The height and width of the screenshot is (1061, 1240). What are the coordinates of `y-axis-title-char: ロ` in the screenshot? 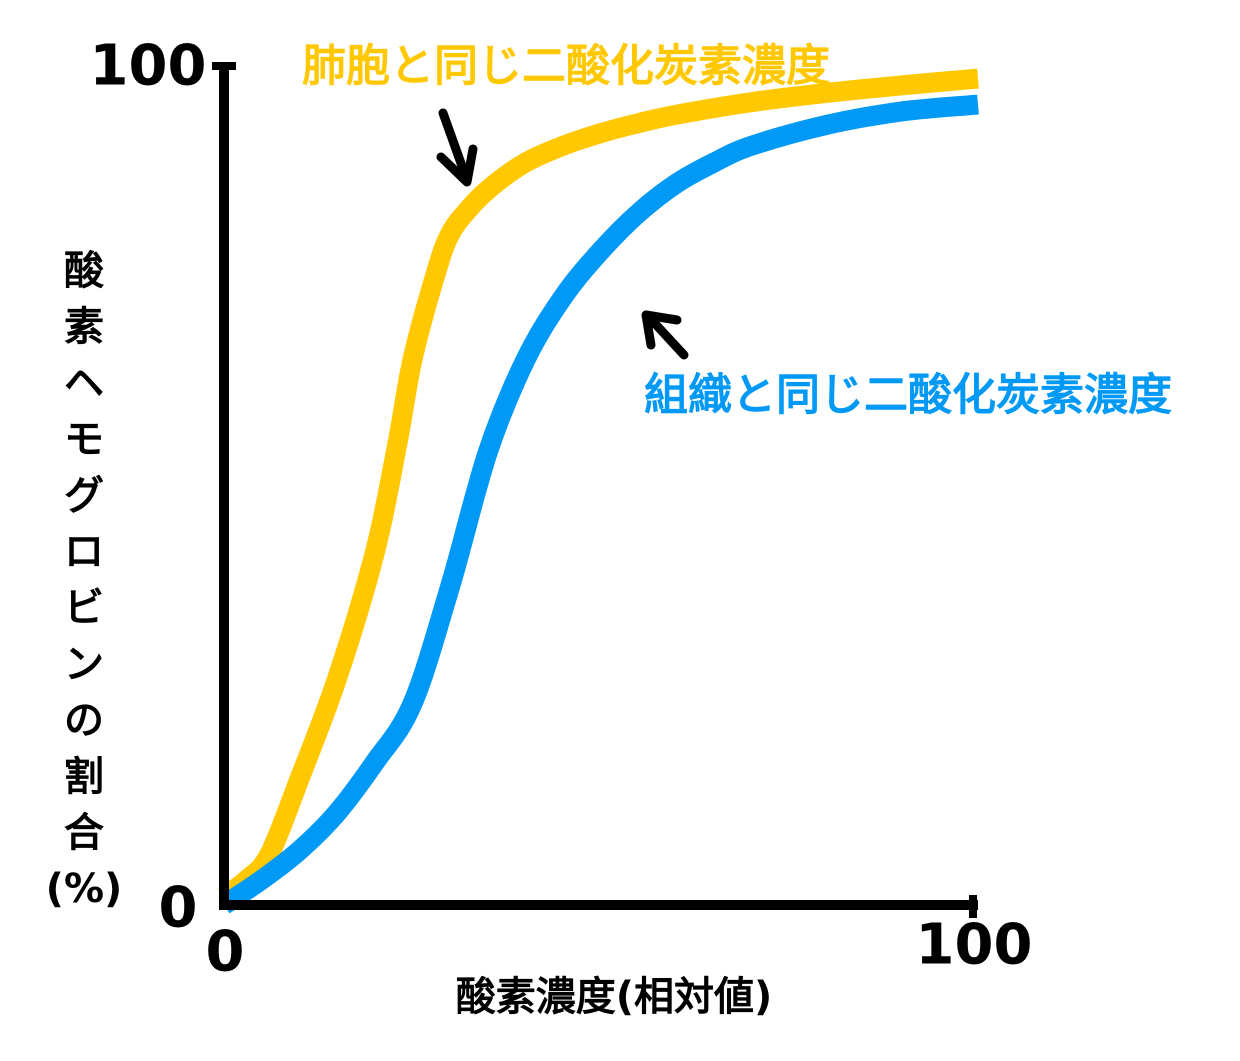 It's located at (84, 552).